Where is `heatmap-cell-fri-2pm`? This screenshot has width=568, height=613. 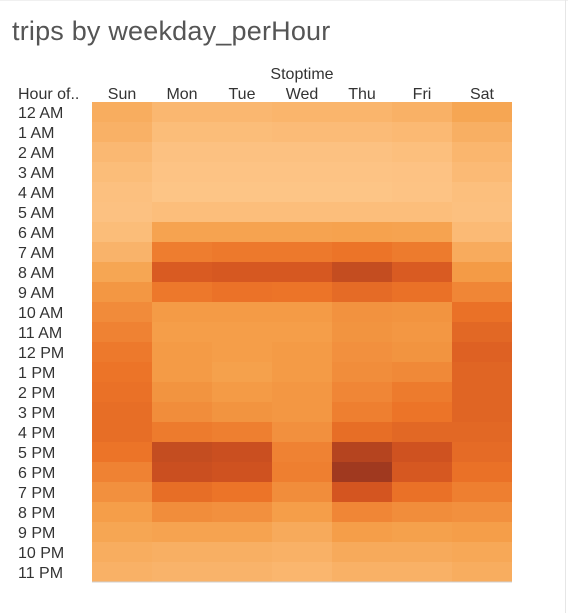 heatmap-cell-fri-2pm is located at coordinates (422, 392).